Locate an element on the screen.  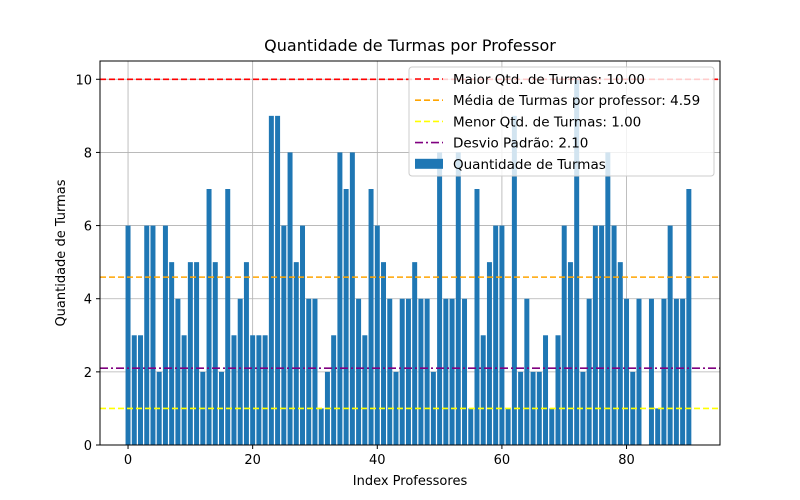
x-tick-label: 0 is located at coordinates (128, 460).